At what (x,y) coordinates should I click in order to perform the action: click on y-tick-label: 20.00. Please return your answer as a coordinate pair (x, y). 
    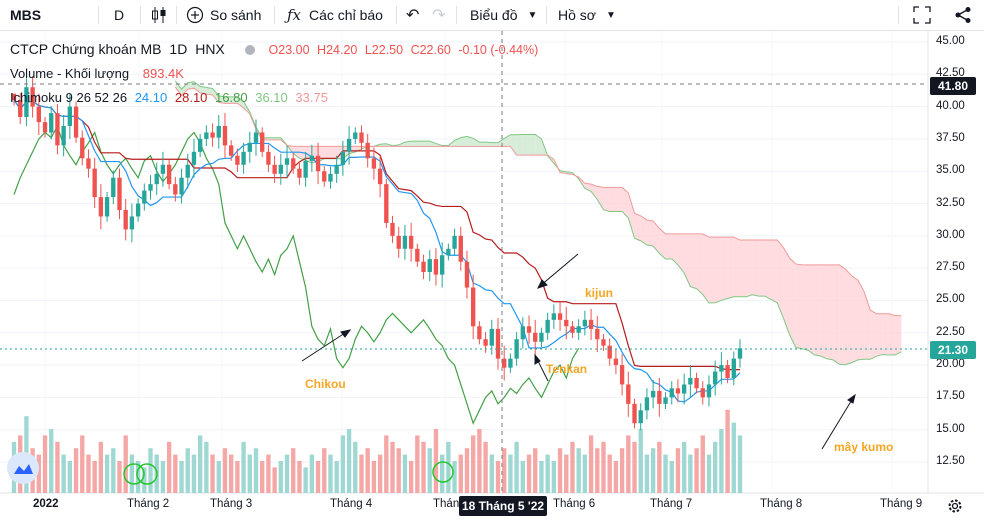
    Looking at the image, I should click on (950, 364).